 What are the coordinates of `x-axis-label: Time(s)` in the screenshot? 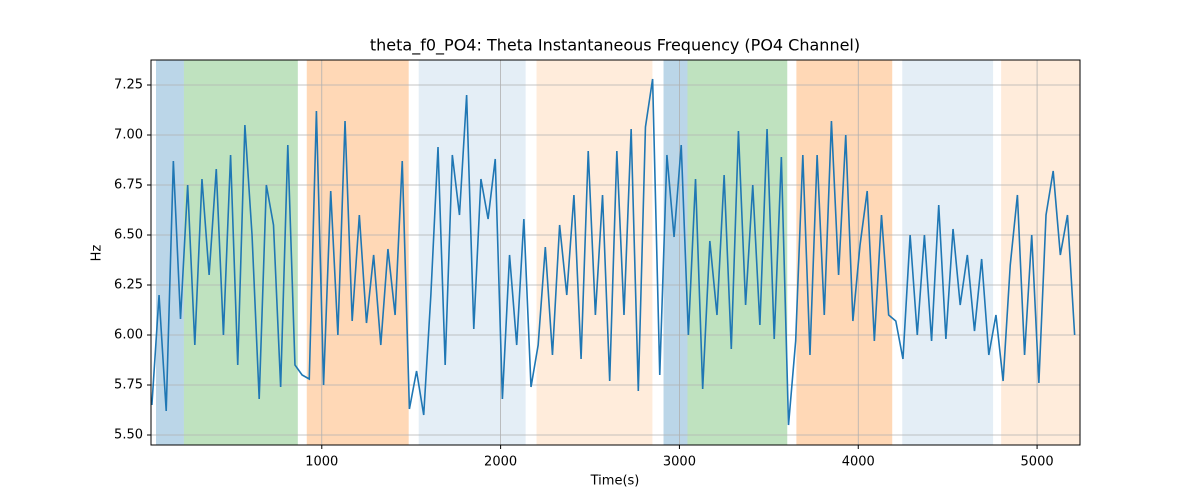 It's located at (615, 481).